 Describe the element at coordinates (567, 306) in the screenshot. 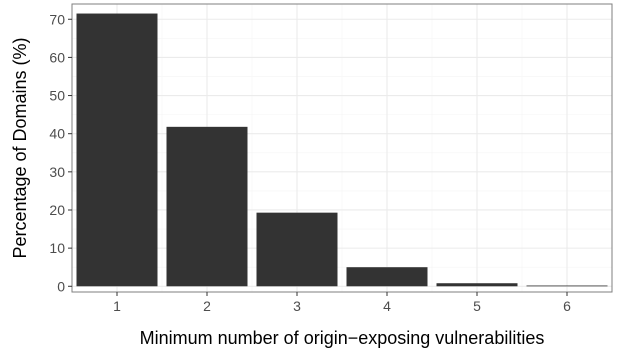

I see `x-tick-label: 6` at that location.